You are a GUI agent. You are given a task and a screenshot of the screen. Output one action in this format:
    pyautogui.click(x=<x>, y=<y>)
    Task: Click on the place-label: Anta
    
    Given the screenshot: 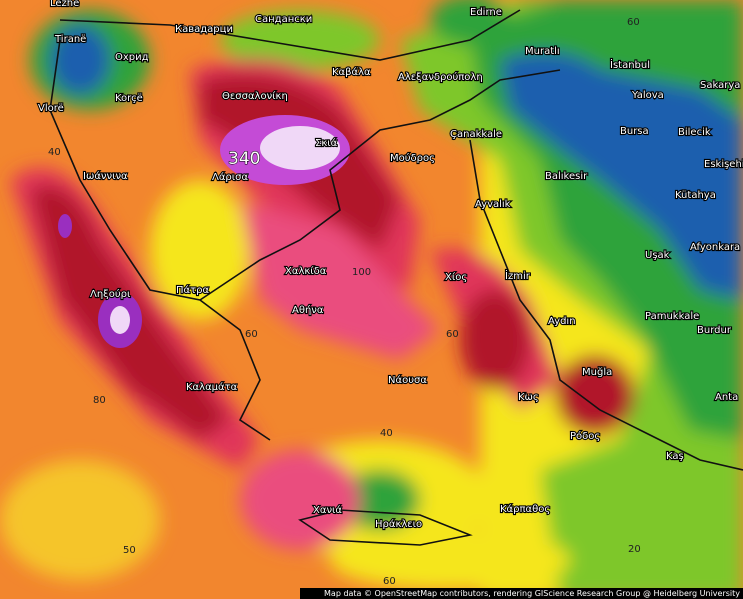 What is the action you would take?
    pyautogui.click(x=726, y=397)
    